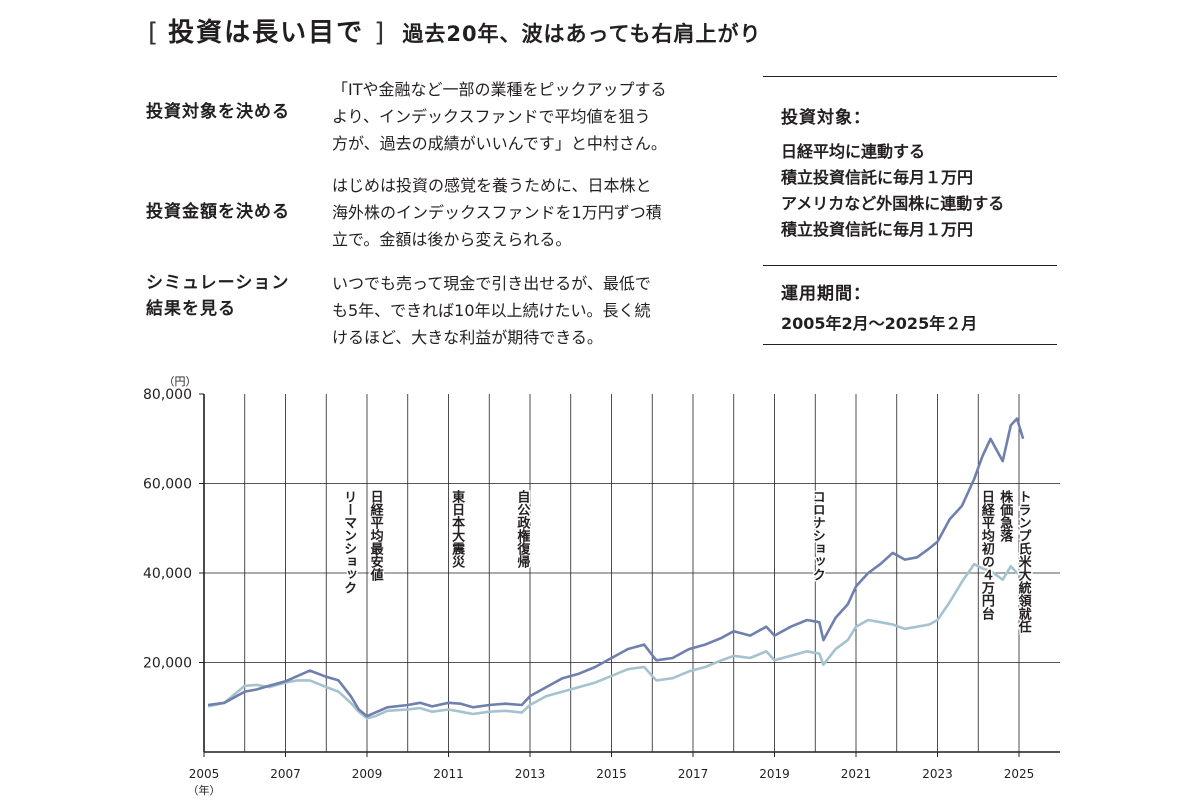  I want to click on event-annotation: 日経平均最安値, so click(376, 536).